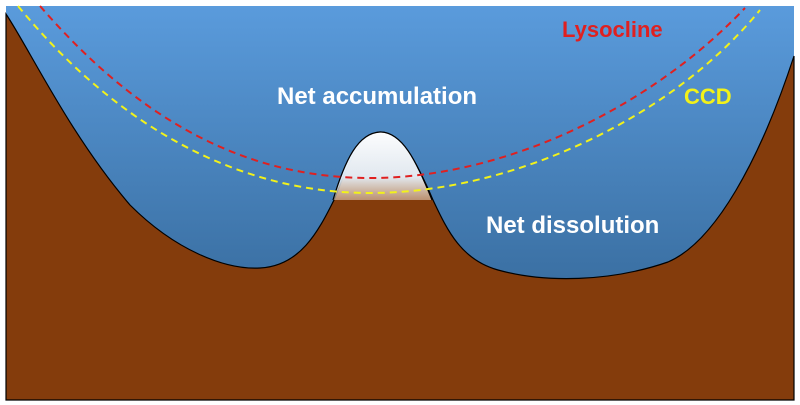  I want to click on net-dissolution-label: Net dissolution, so click(572, 225).